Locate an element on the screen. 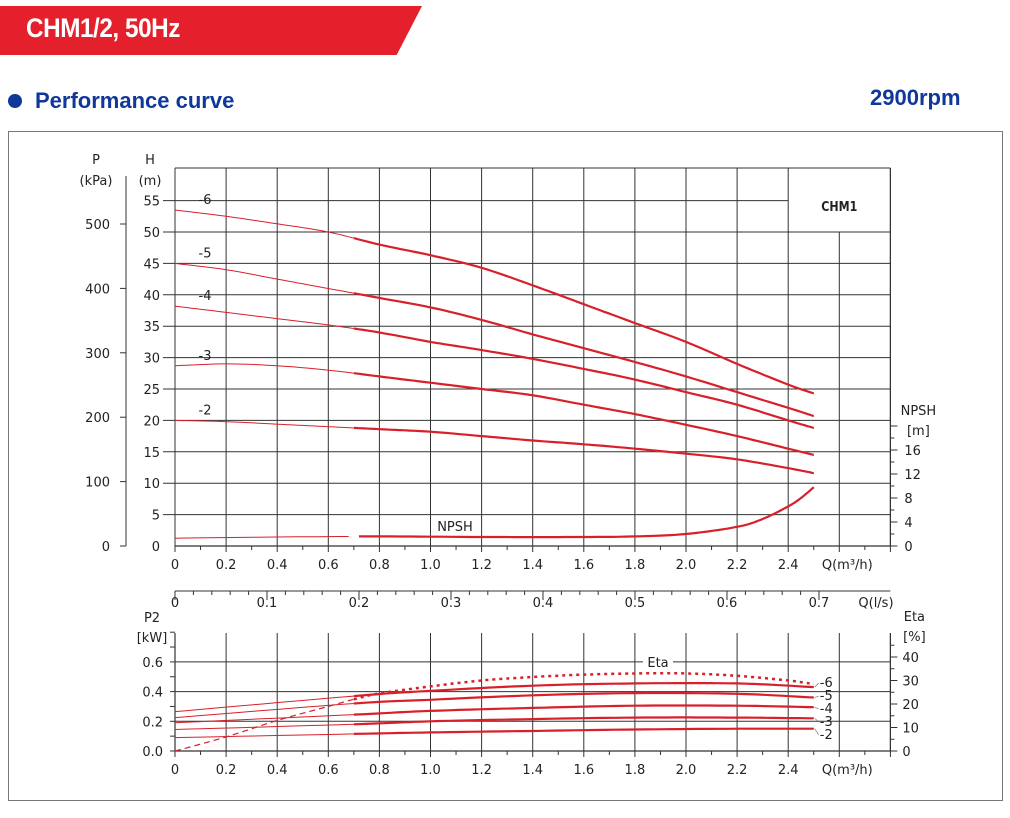  p2-axis-unit: [kW] is located at coordinates (152, 638).